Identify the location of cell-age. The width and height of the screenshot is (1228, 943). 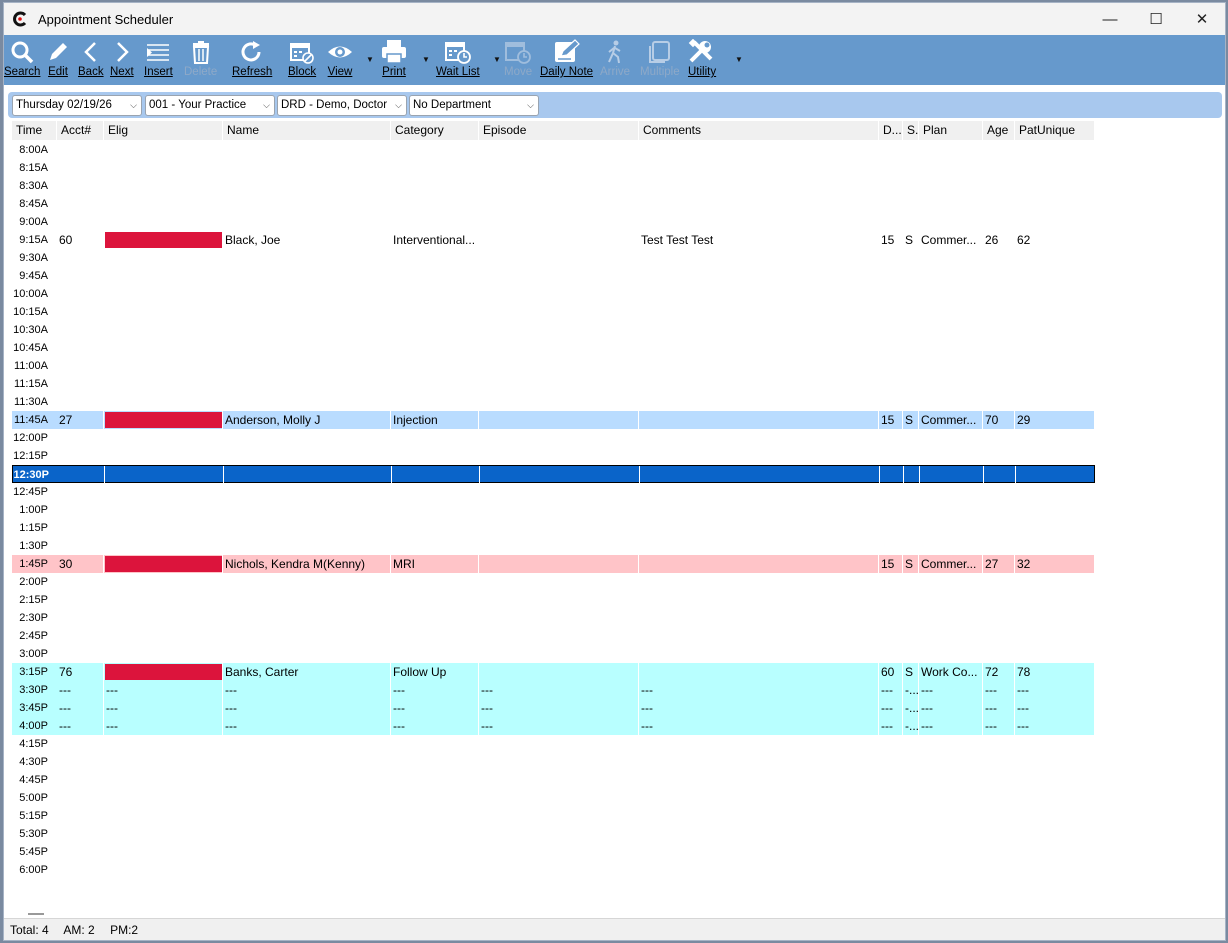
(1000, 475).